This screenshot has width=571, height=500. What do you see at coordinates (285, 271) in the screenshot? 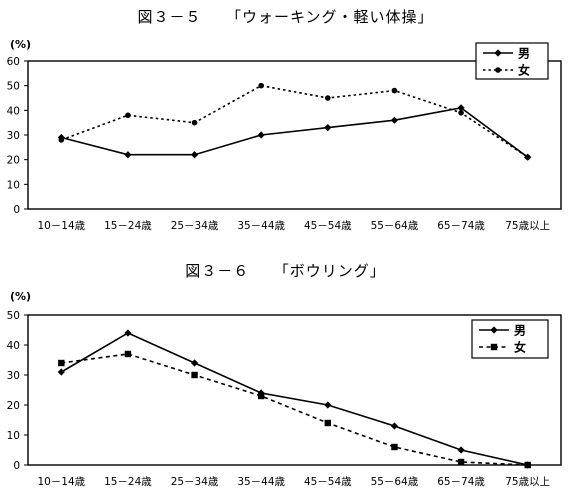
I see `chart-title: 図３－６ 「ボウリング」` at bounding box center [285, 271].